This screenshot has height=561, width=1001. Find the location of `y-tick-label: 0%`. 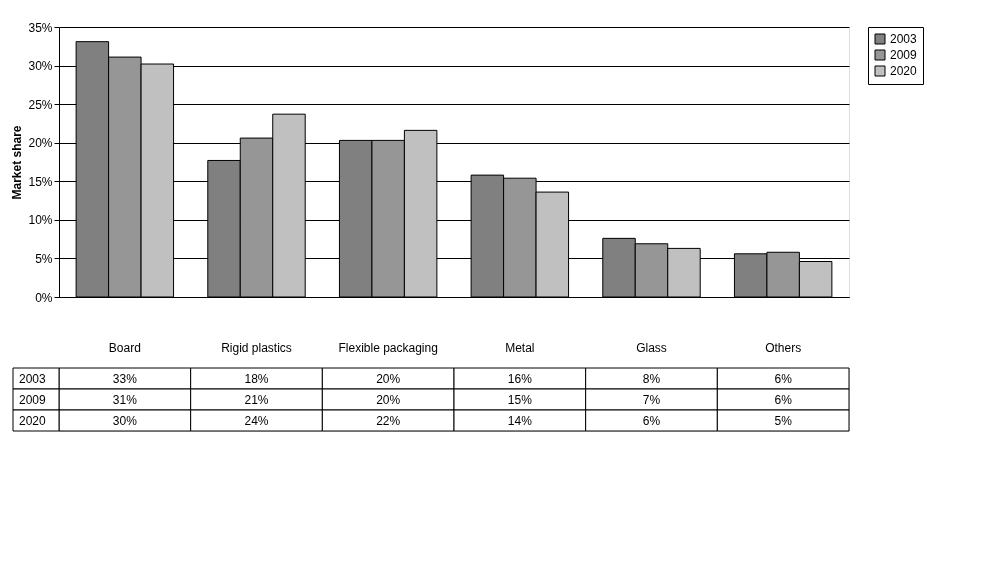

y-tick-label: 0% is located at coordinates (44, 297).